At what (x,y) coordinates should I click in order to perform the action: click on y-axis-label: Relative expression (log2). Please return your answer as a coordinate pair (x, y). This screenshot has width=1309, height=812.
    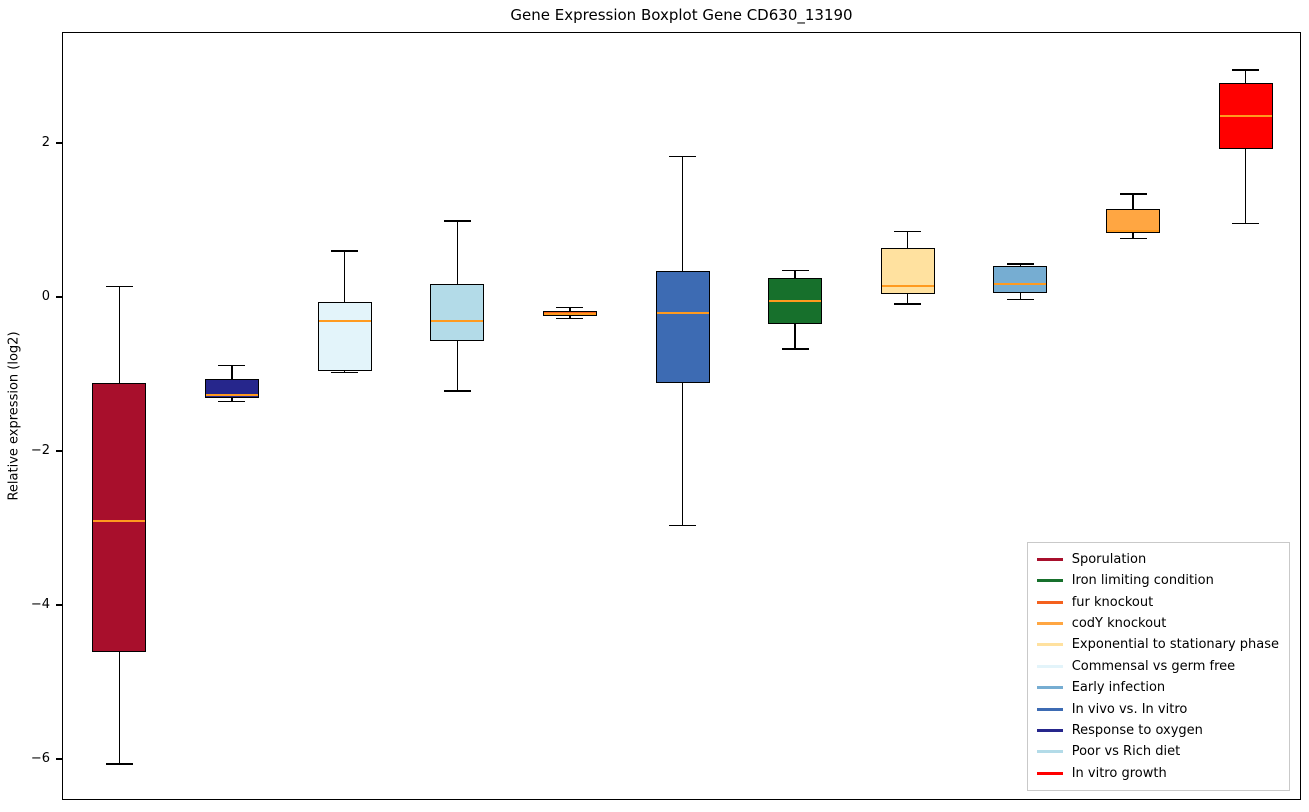
    Looking at the image, I should click on (14, 416).